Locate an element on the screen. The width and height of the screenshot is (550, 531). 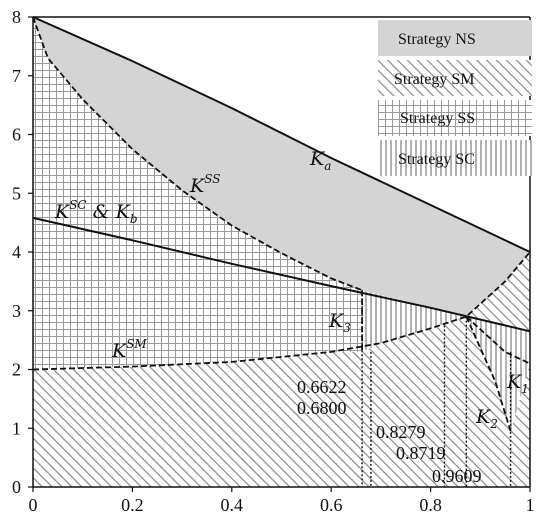
label-k1: K1 is located at coordinates (517, 383).